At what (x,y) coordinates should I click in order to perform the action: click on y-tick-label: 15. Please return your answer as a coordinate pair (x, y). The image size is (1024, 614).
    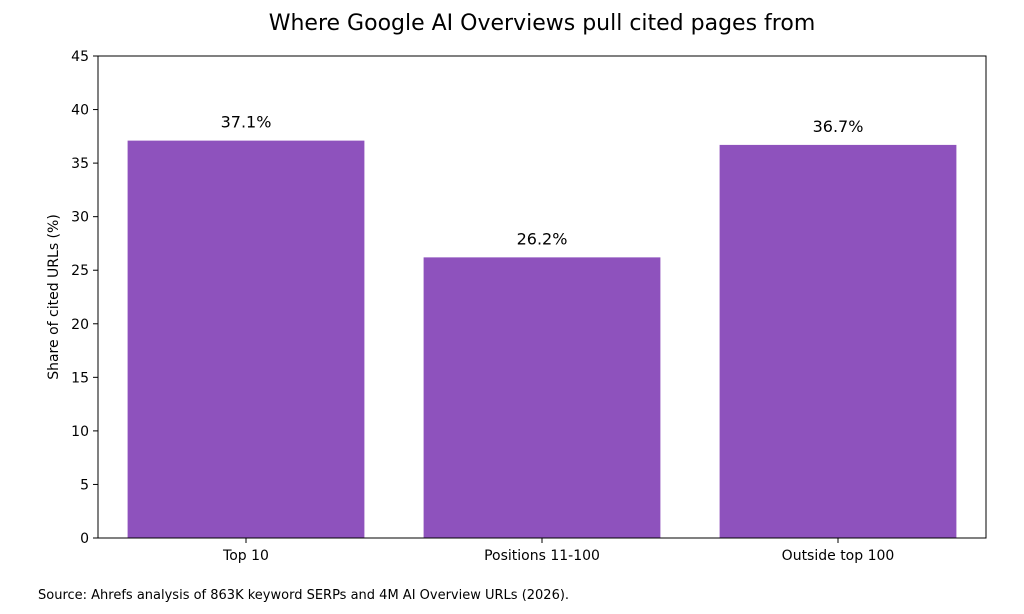
    Looking at the image, I should click on (80, 378).